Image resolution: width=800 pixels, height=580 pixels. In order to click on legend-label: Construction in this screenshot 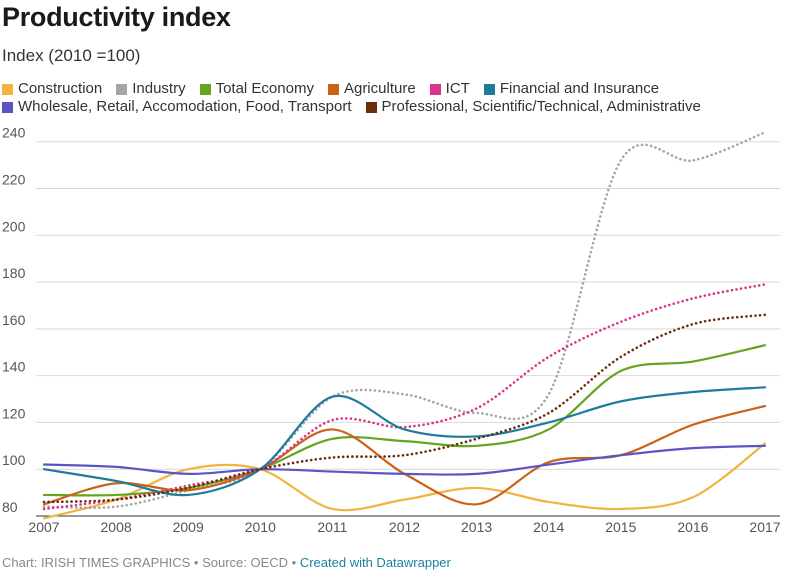, I will do `click(60, 88)`.